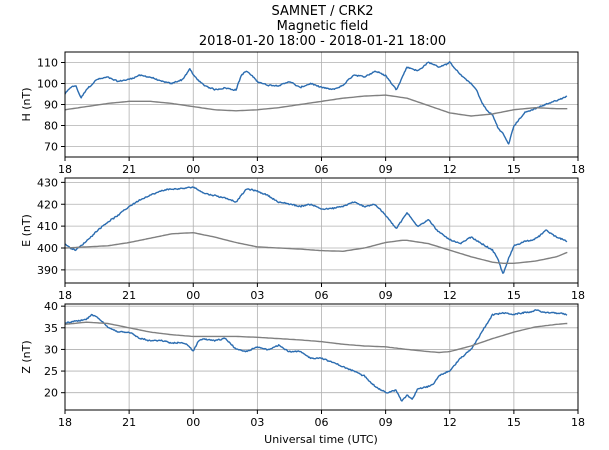  Describe the element at coordinates (47, 226) in the screenshot. I see `y-tick-label: 410` at that location.